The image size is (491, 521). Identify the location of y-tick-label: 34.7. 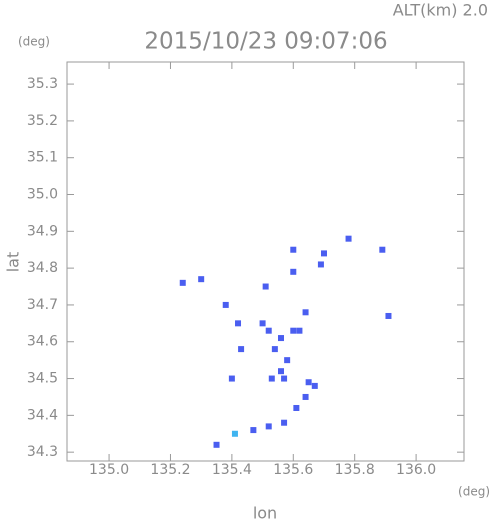
(42, 305).